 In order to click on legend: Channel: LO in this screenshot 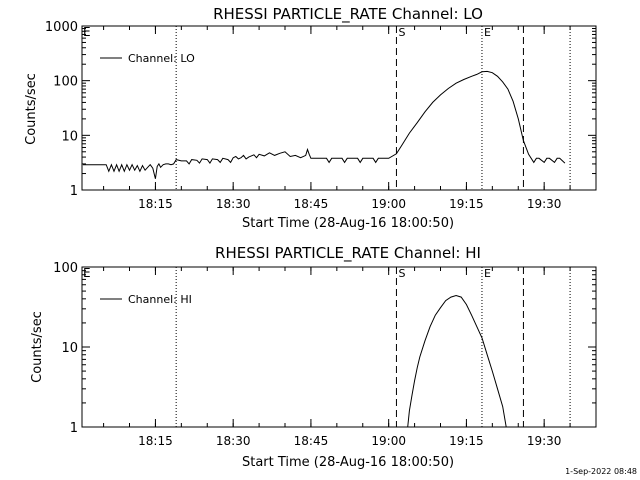, I will do `click(147, 58)`.